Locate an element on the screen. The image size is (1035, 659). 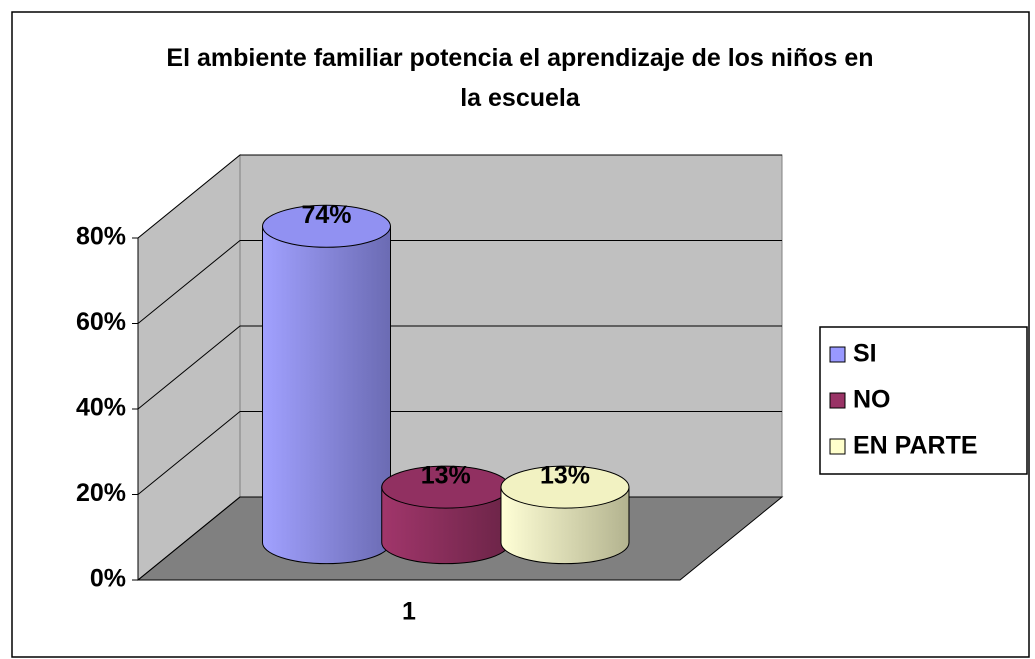
y-tick-label: 0% is located at coordinates (108, 579).